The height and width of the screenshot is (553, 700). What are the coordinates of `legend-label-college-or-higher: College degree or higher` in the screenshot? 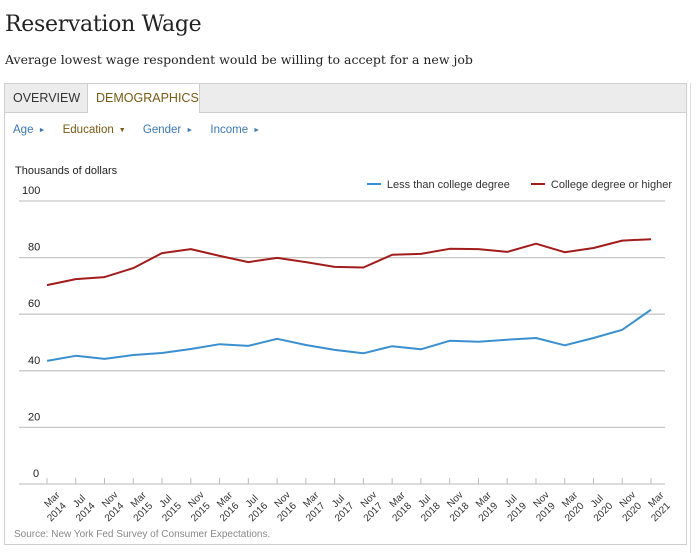 It's located at (611, 185).